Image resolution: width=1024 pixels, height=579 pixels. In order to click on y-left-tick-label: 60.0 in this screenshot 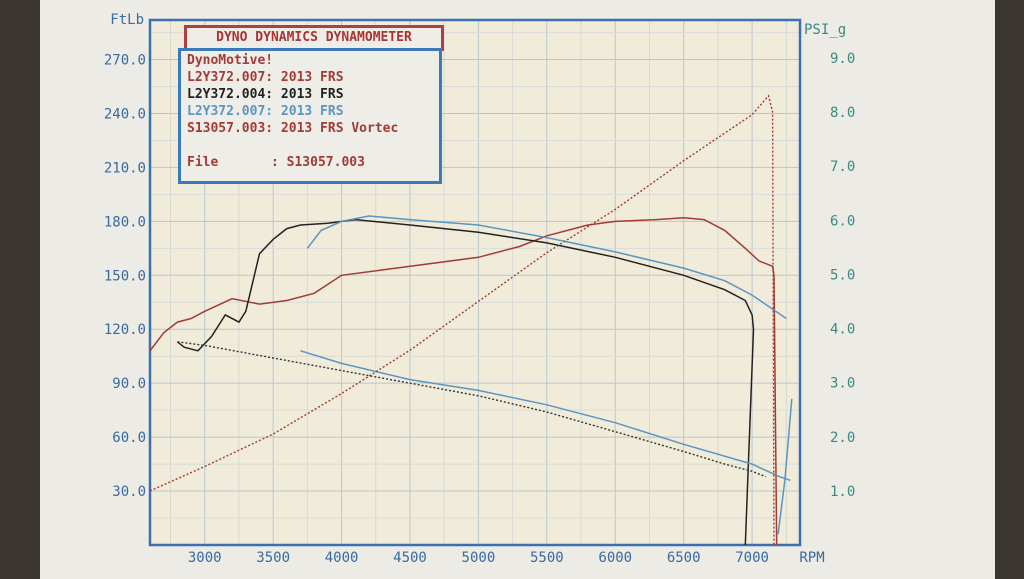, I will do `click(129, 438)`.